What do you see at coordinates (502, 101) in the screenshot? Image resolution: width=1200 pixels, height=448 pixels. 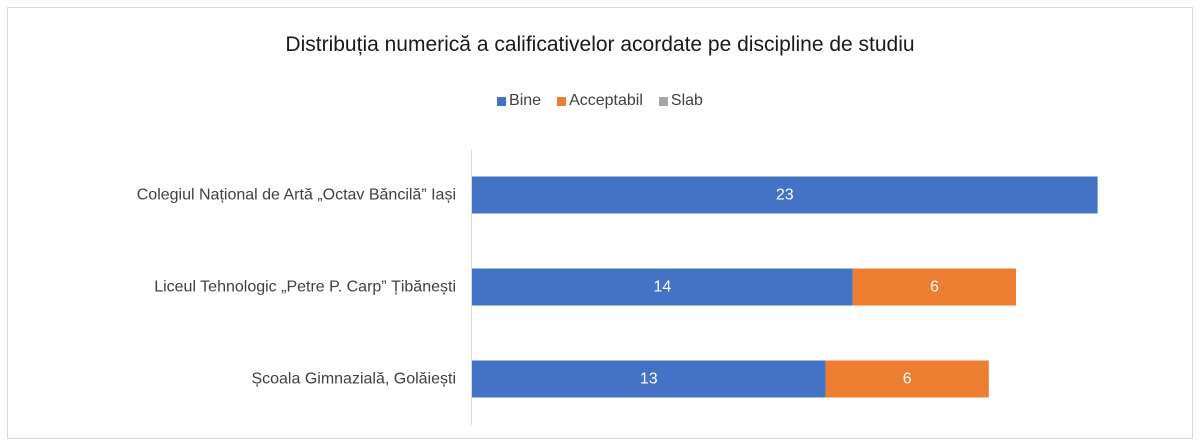 I see `legend-swatch-bine` at bounding box center [502, 101].